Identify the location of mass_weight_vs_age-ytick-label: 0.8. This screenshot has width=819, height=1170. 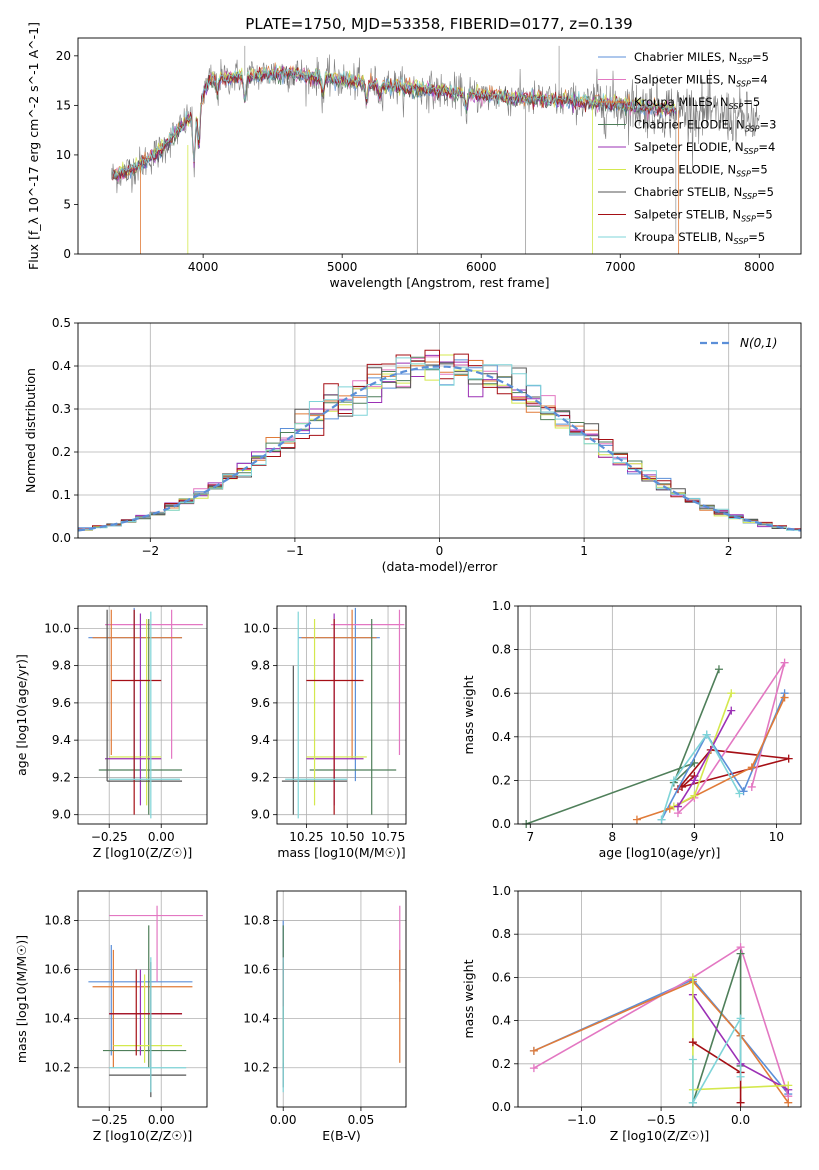
(501, 650).